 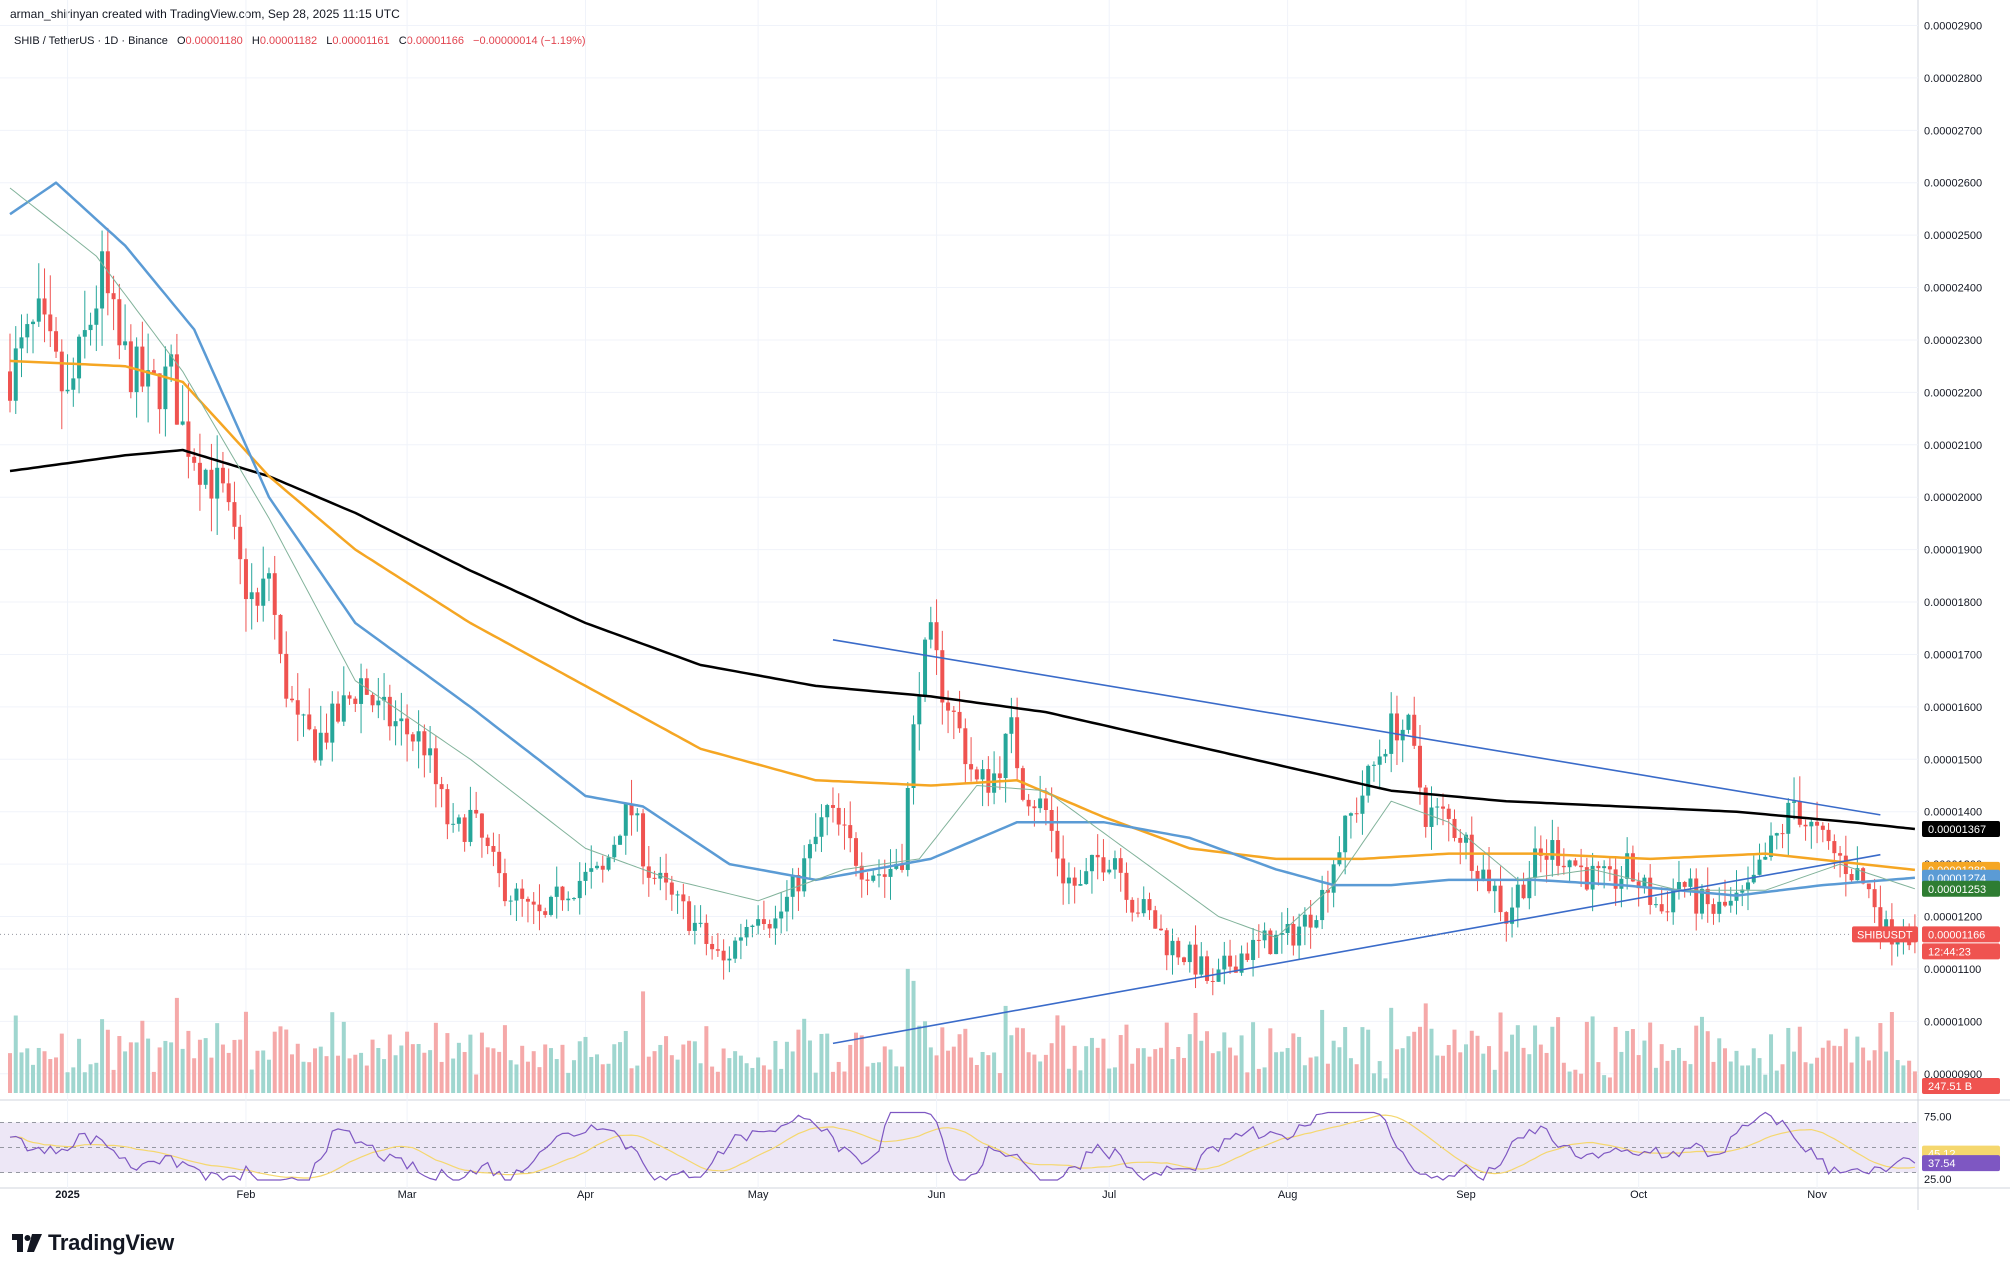 I want to click on price-tick-label: 0.00002200, so click(x=1953, y=393).